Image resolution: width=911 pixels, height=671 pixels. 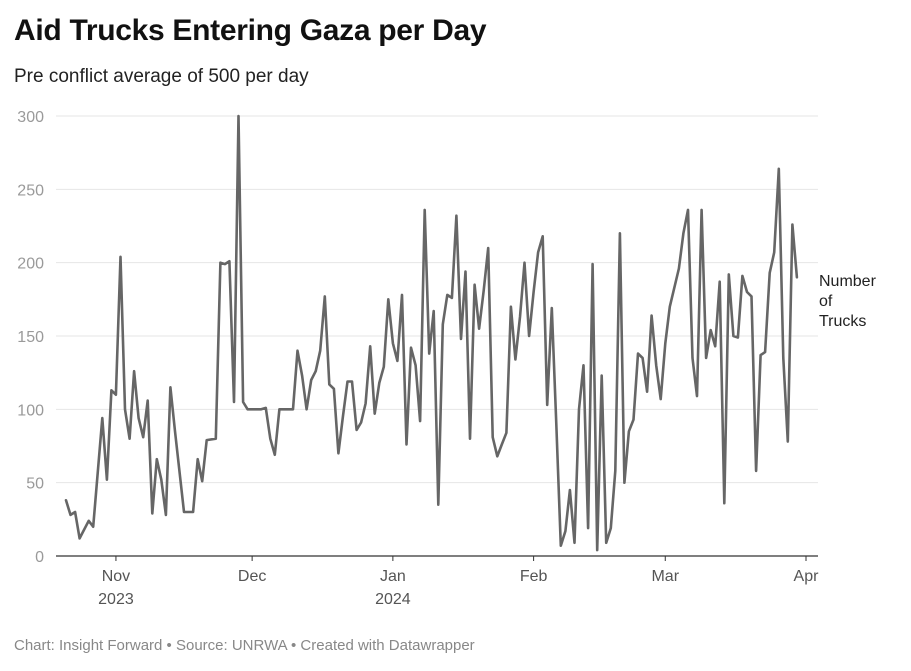 I want to click on chart-title: Aid Trucks Entering Gaza per Day, so click(x=250, y=30).